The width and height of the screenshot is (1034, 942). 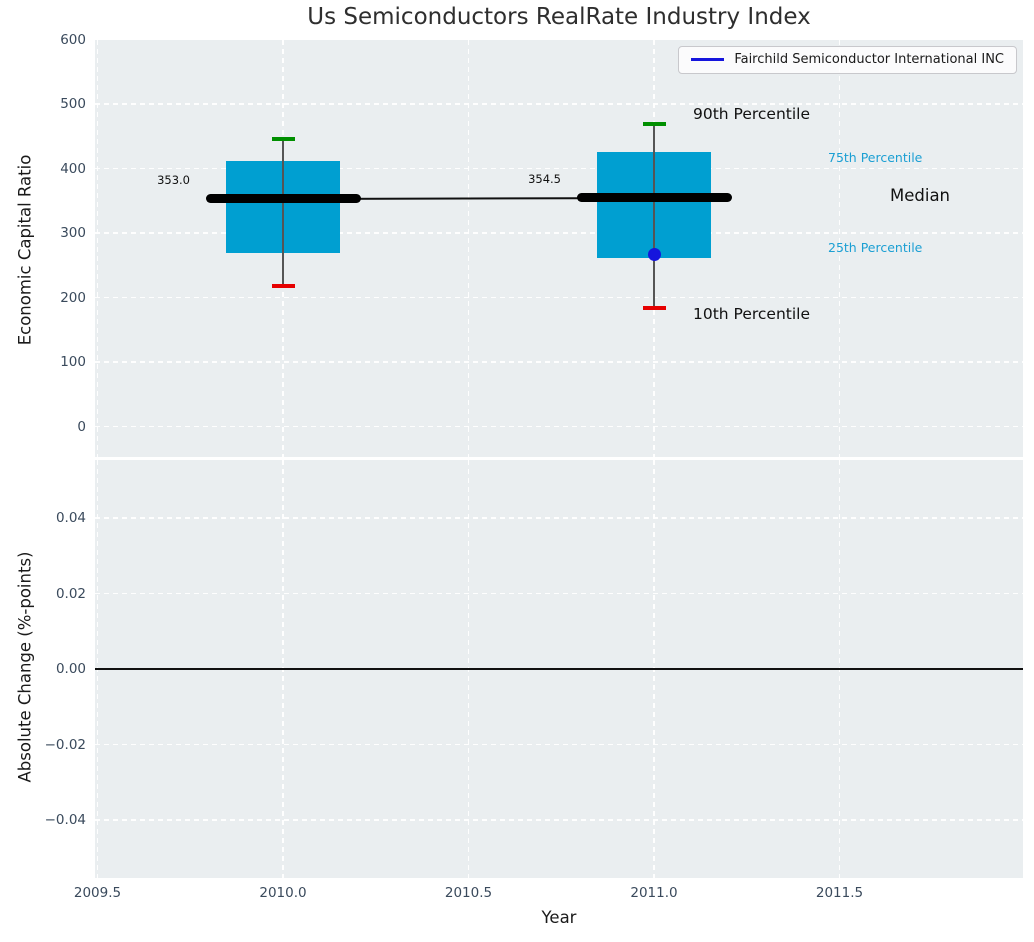 What do you see at coordinates (81, 426) in the screenshot?
I see `top-y-tick-label: 0` at bounding box center [81, 426].